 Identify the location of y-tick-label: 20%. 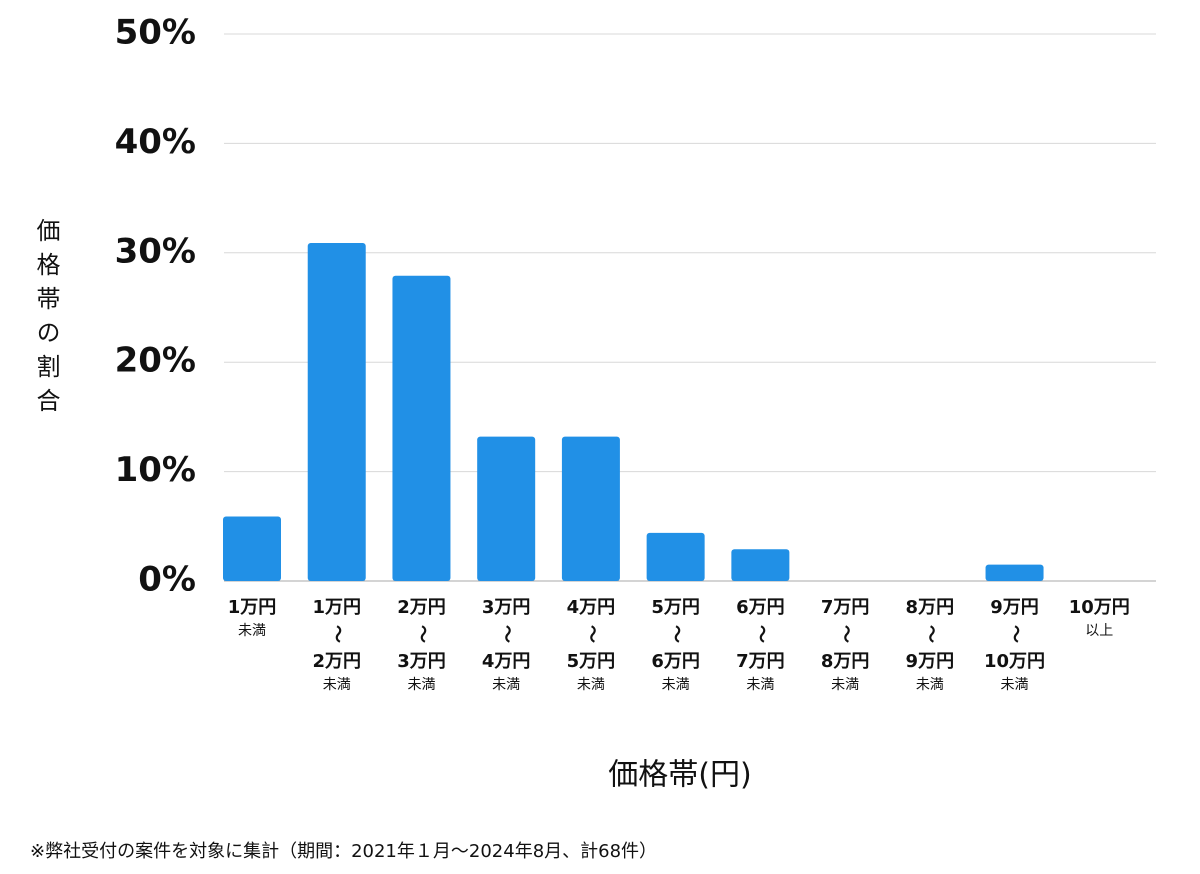
(155, 361).